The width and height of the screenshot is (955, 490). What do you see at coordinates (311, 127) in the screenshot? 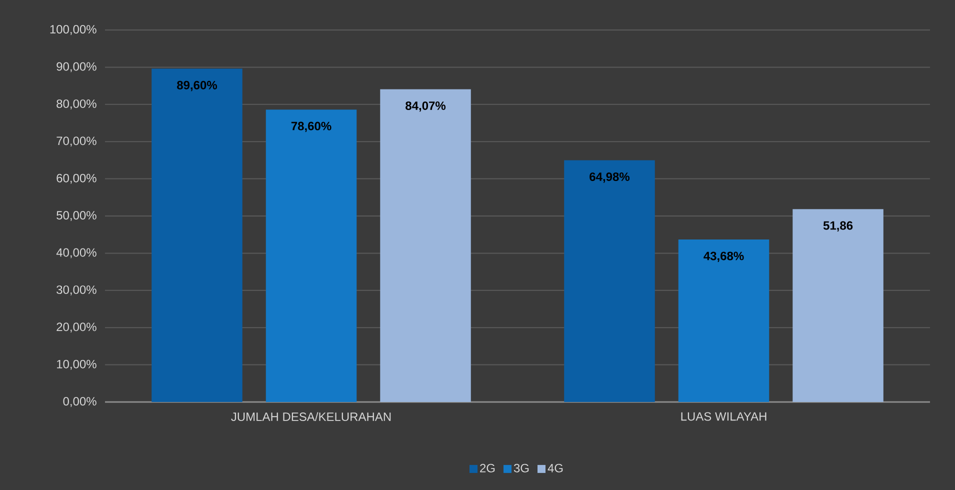
I see `data-label: 78,60%` at bounding box center [311, 127].